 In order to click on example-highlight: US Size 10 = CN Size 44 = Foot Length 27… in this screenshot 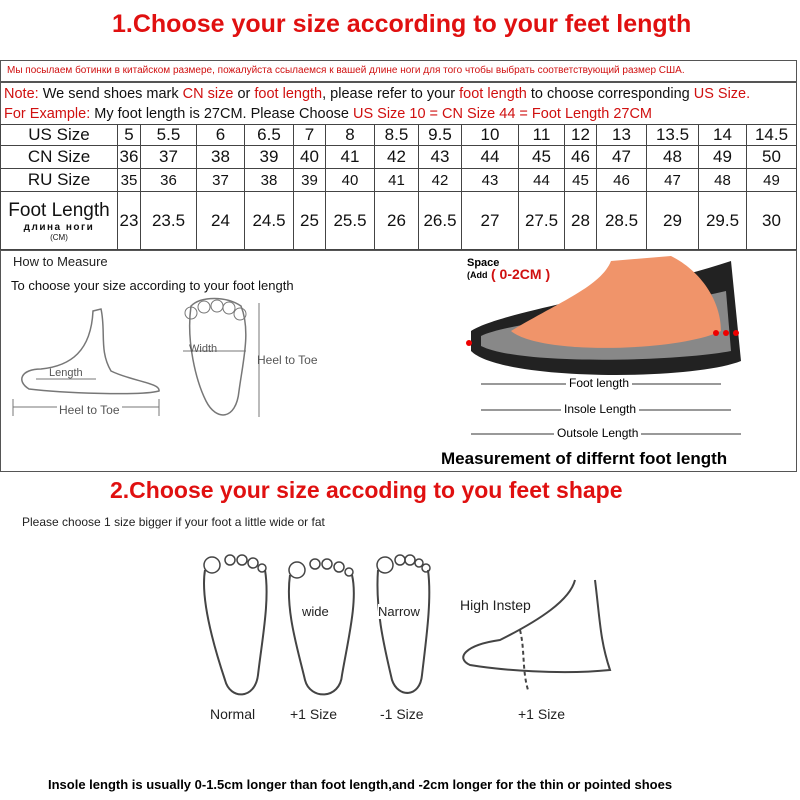, I will do `click(502, 114)`.